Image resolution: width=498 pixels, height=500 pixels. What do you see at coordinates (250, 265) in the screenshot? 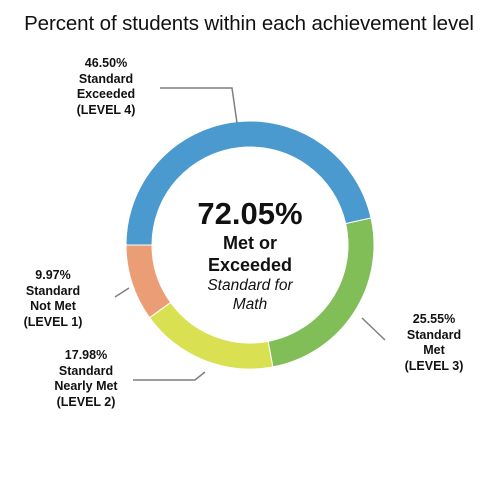
I see `center-line-2: Exceeded` at bounding box center [250, 265].